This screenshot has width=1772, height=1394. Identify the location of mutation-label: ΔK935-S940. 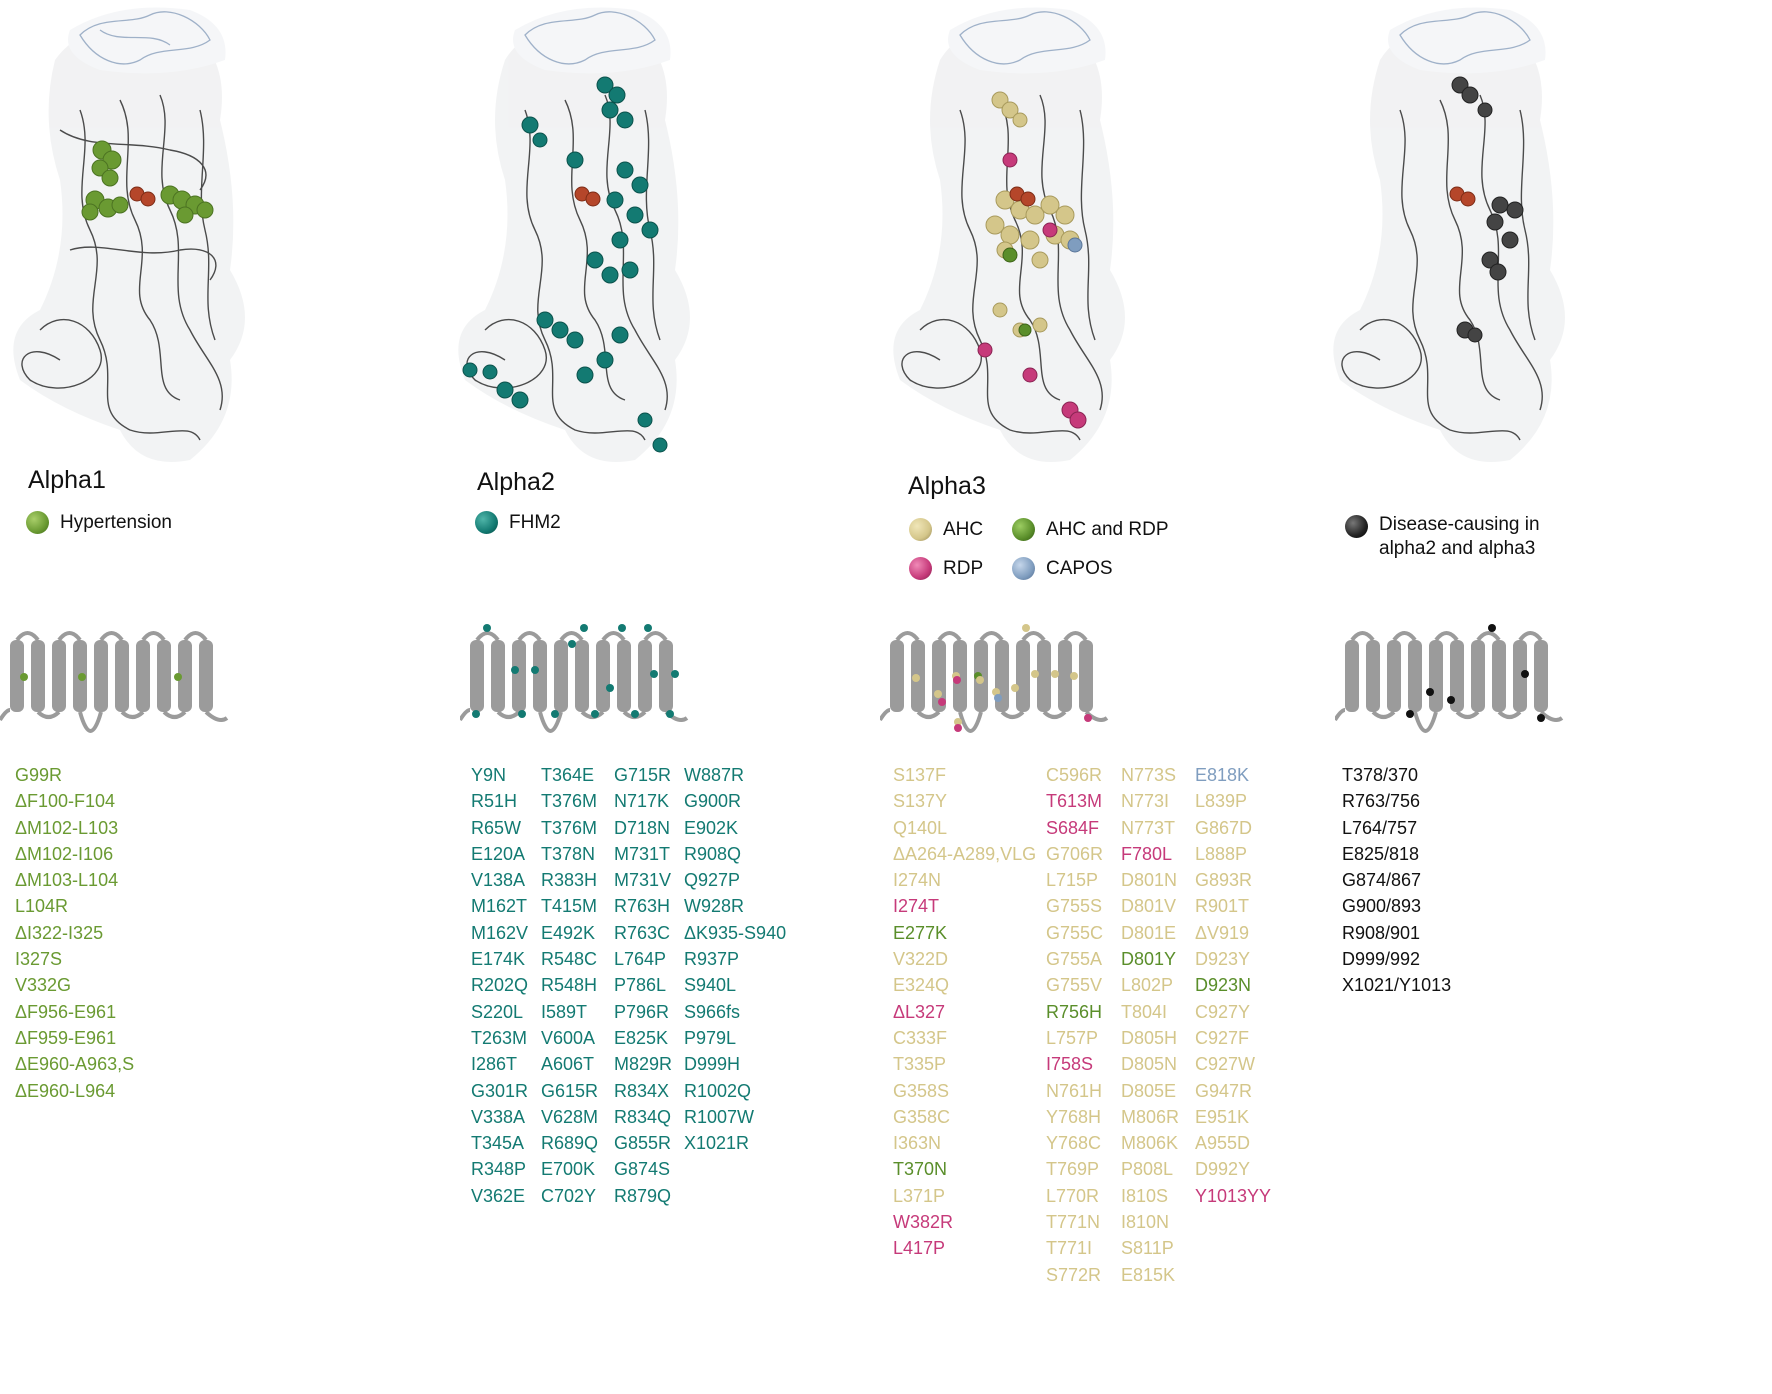
(735, 932).